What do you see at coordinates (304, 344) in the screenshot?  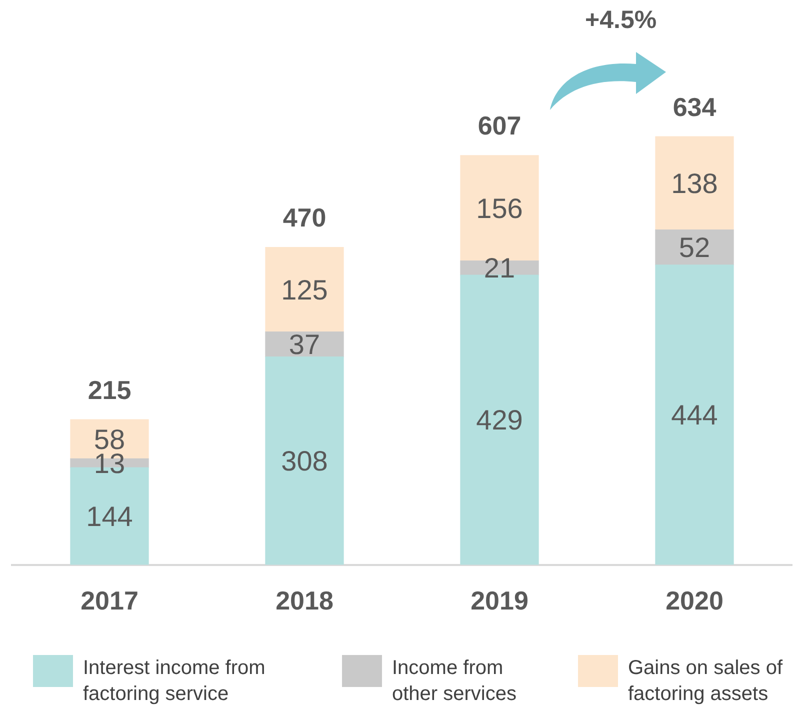 I see `data-label: 37` at bounding box center [304, 344].